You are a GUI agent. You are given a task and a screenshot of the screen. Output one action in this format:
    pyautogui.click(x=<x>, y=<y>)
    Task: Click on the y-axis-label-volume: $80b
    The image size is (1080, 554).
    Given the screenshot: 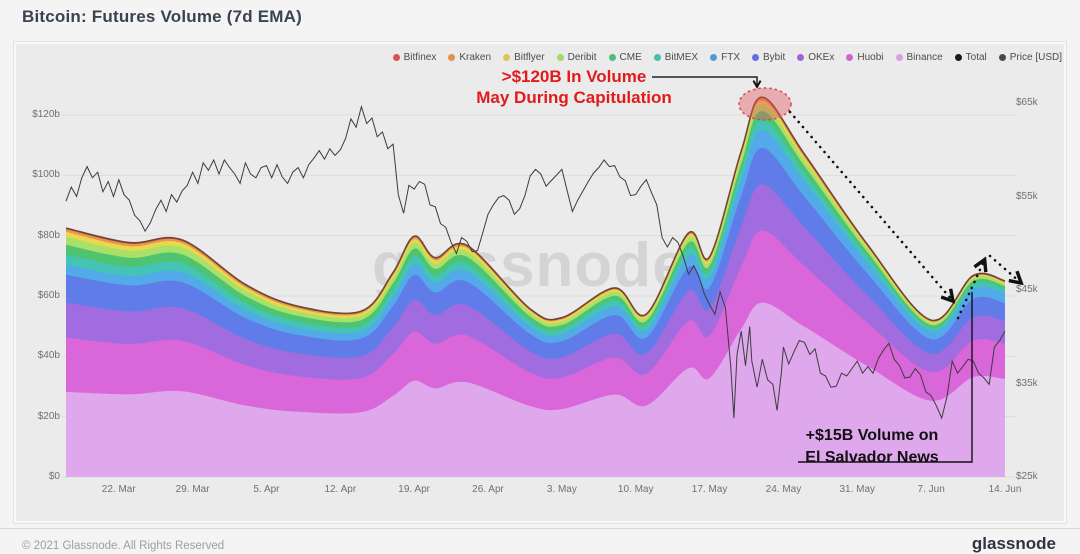 What is the action you would take?
    pyautogui.click(x=48, y=235)
    